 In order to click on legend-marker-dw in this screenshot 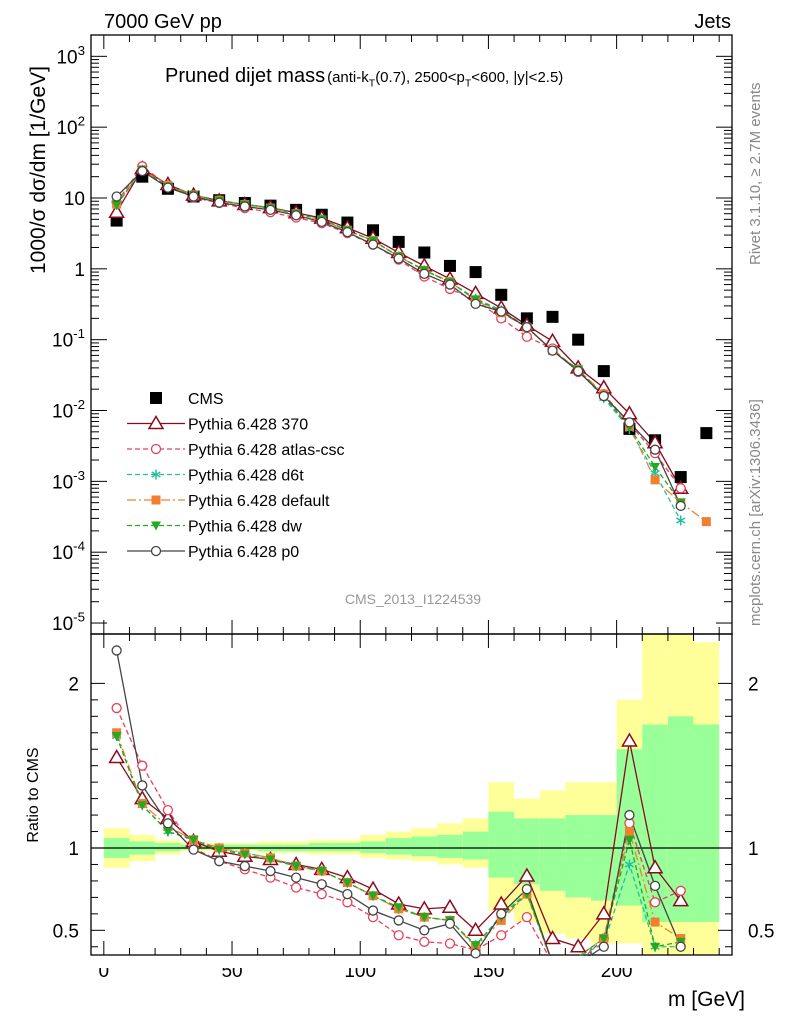, I will do `click(156, 526)`.